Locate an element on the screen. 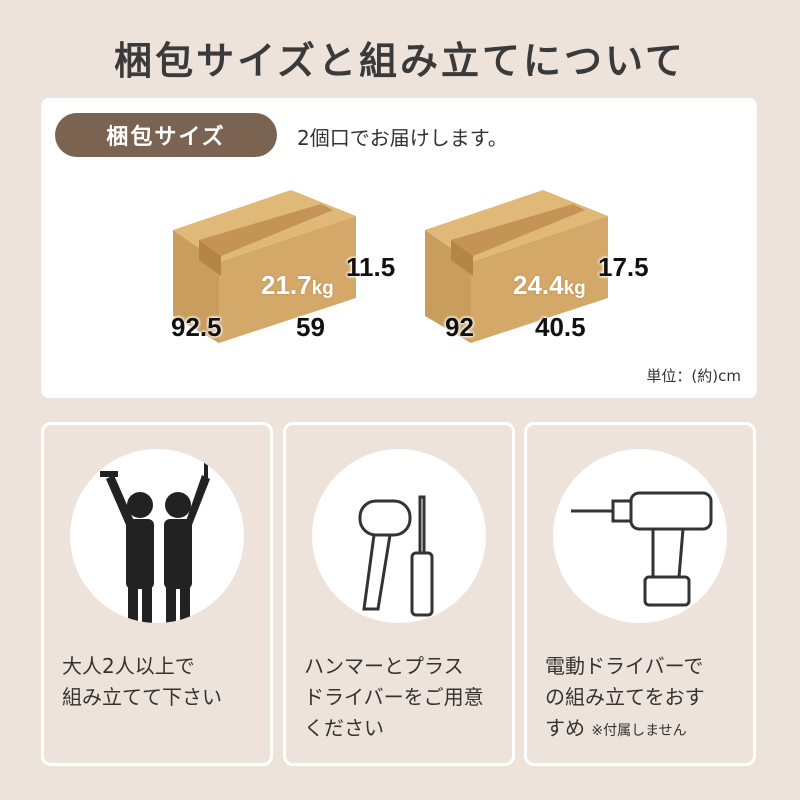 The height and width of the screenshot is (800, 800). package-length: 92 is located at coordinates (459, 327).